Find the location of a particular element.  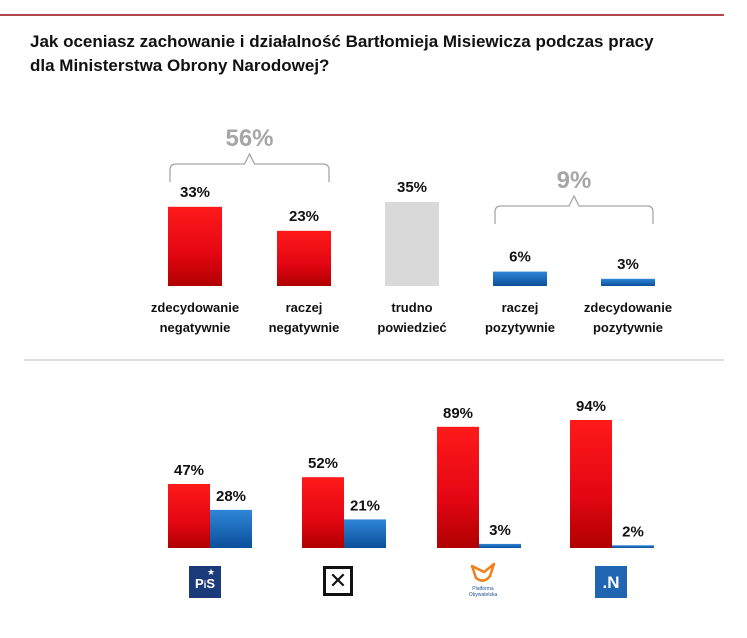

category-label-c1-2-0: trudno is located at coordinates (411, 307).